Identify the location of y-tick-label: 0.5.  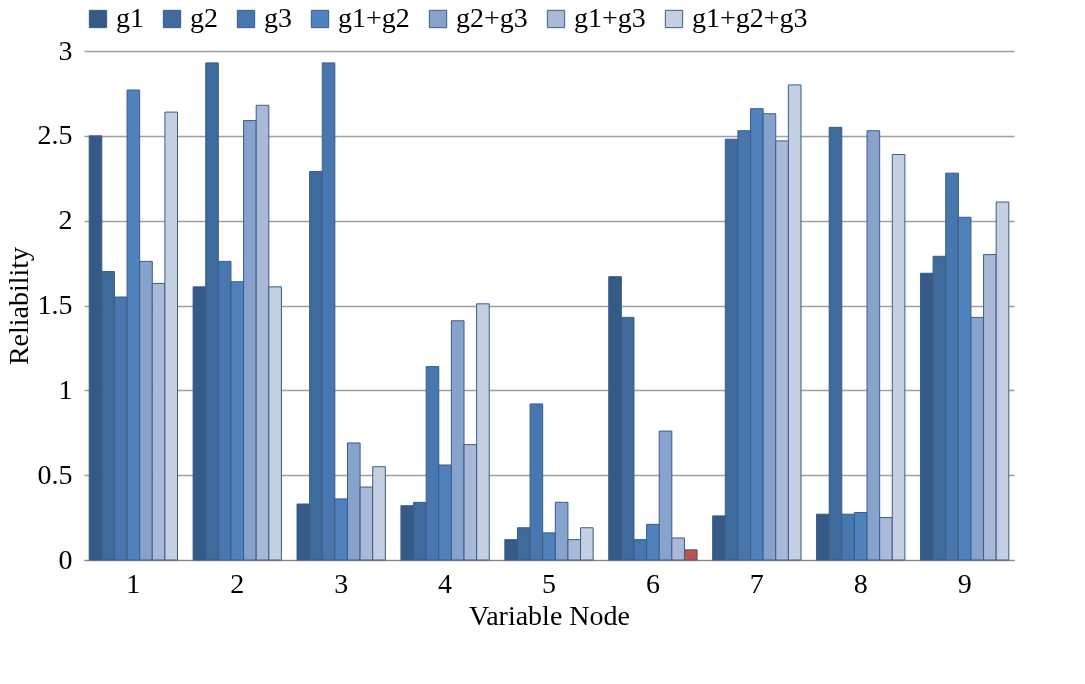
(55, 474).